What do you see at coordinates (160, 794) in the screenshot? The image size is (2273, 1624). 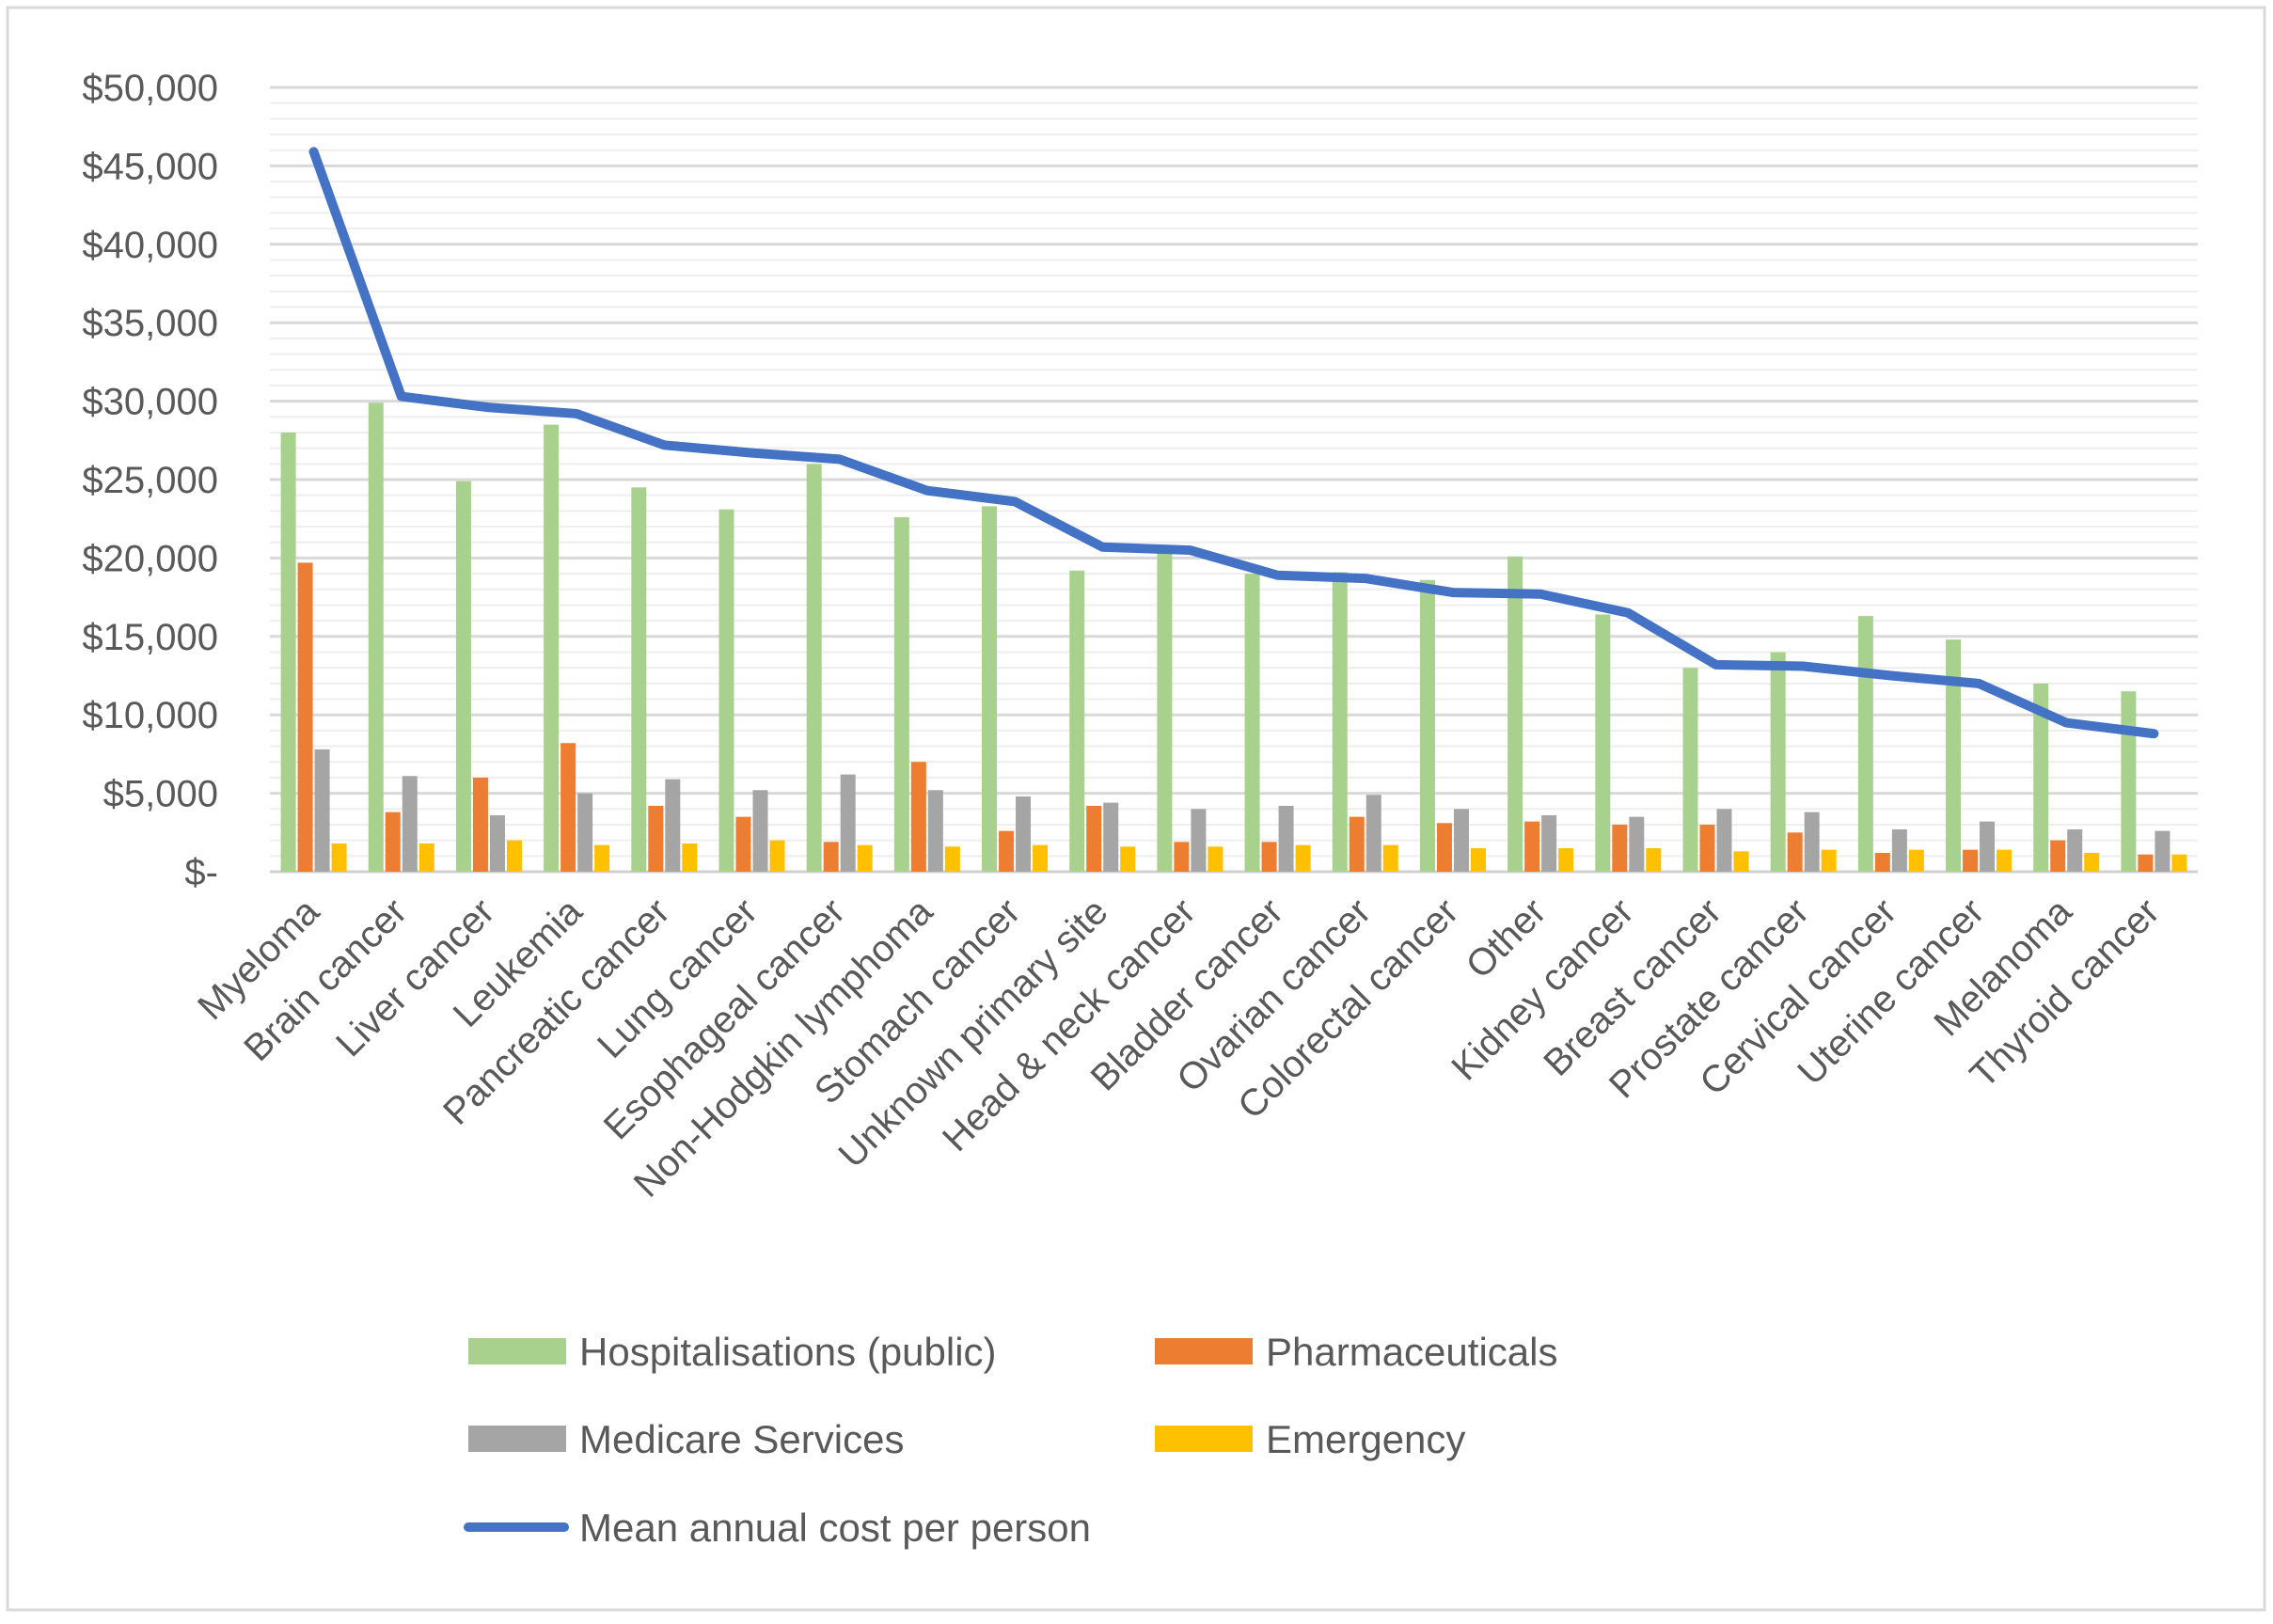 I see `y-tick-label: $5,000` at bounding box center [160, 794].